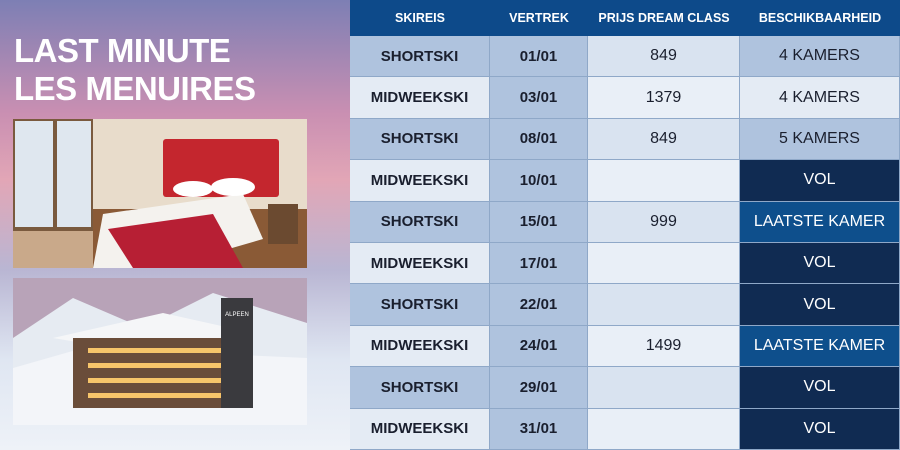  I want to click on price-cell: 1499, so click(664, 346).